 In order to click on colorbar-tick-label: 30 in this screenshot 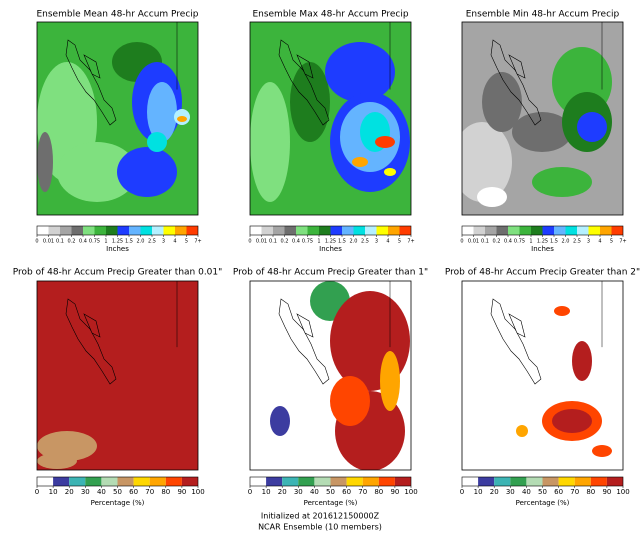, I will do `click(85, 492)`.